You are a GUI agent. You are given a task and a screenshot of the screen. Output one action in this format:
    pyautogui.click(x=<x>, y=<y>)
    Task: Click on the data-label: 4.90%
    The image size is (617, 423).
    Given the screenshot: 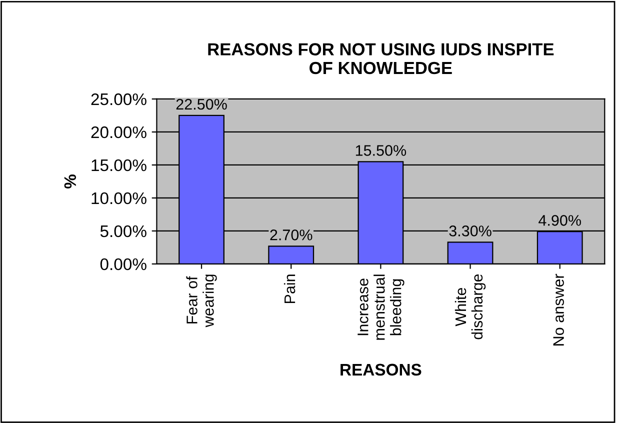 What is the action you would take?
    pyautogui.click(x=559, y=220)
    